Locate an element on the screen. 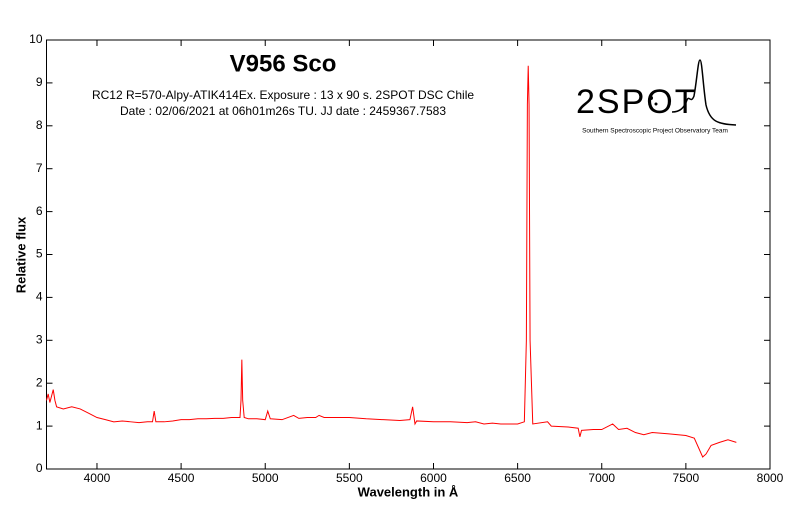 This screenshot has width=800, height=528. x-tick-label: 8000 is located at coordinates (770, 478).